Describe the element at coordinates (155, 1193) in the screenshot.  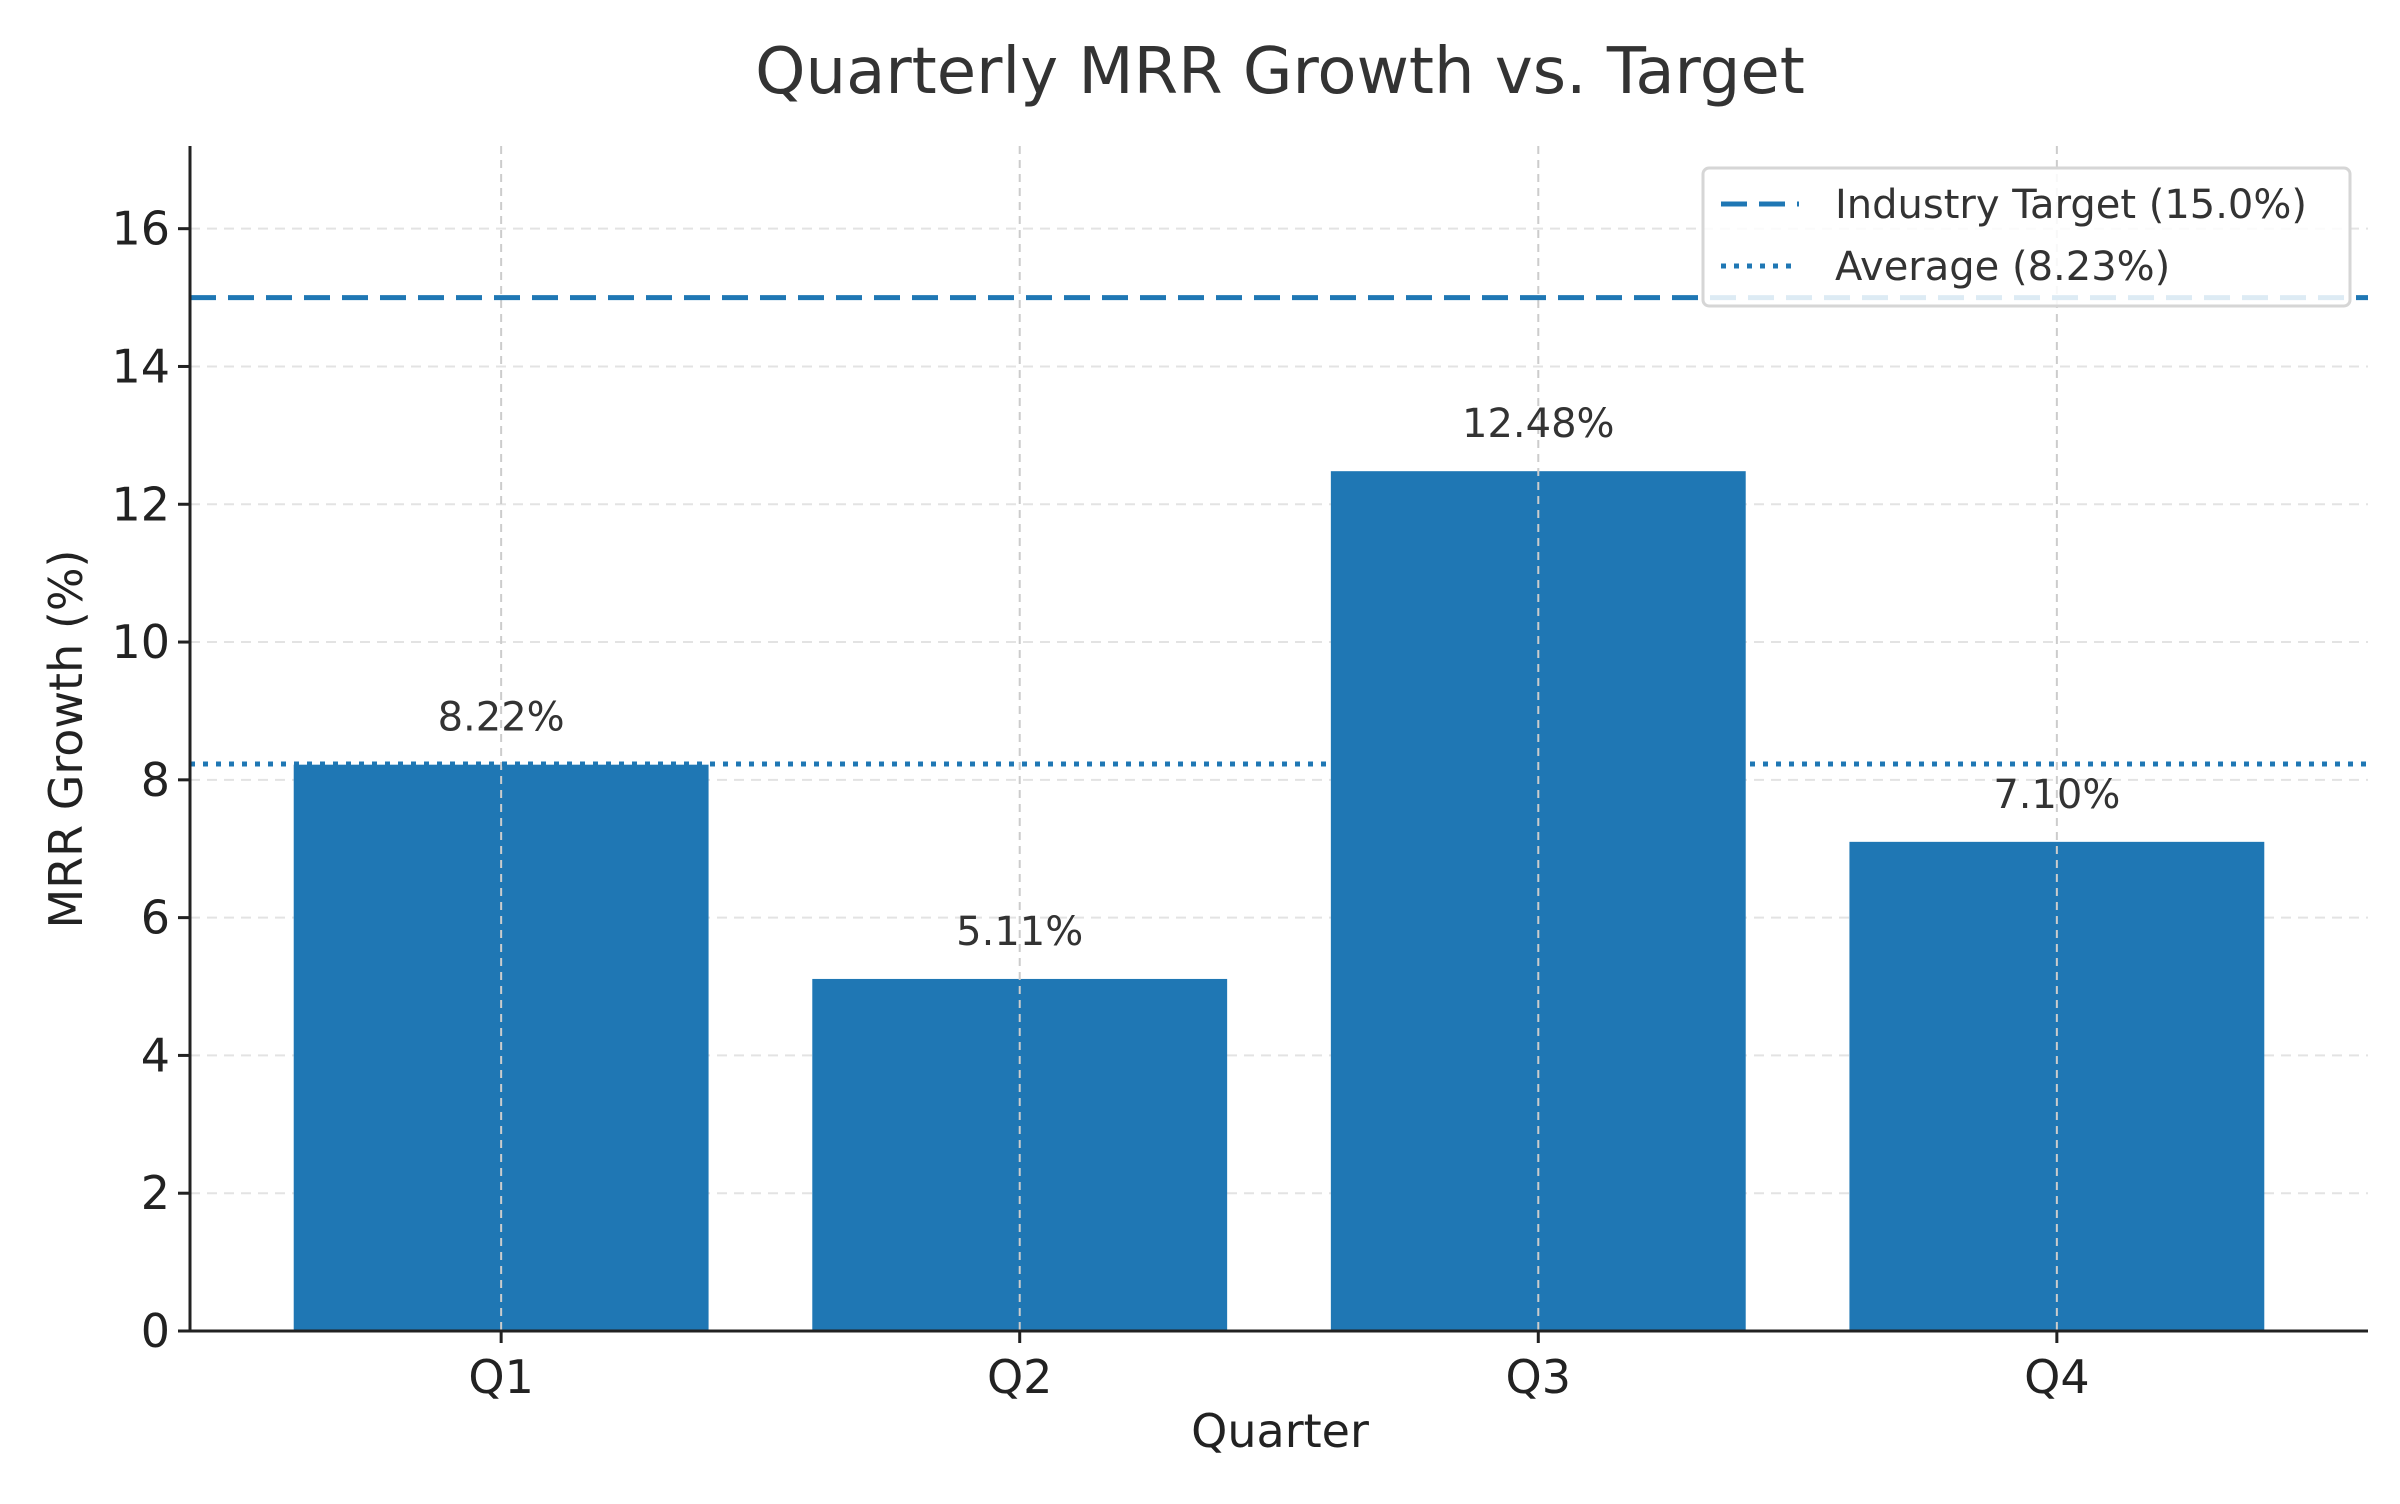
I see `y-tick-label: 2` at that location.